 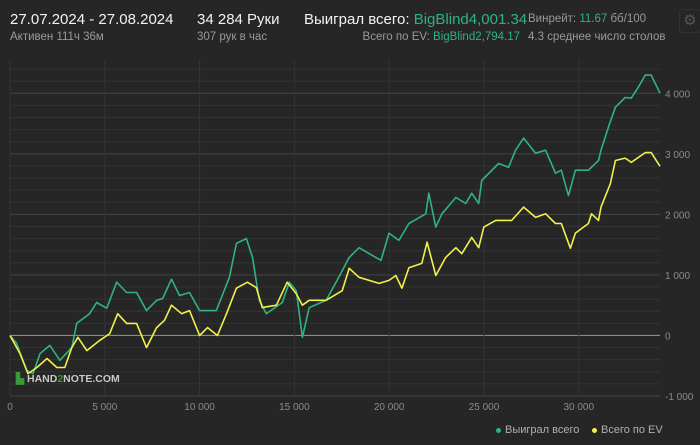 I want to click on avg-tables: 4.3 среднее число столов, so click(x=597, y=37).